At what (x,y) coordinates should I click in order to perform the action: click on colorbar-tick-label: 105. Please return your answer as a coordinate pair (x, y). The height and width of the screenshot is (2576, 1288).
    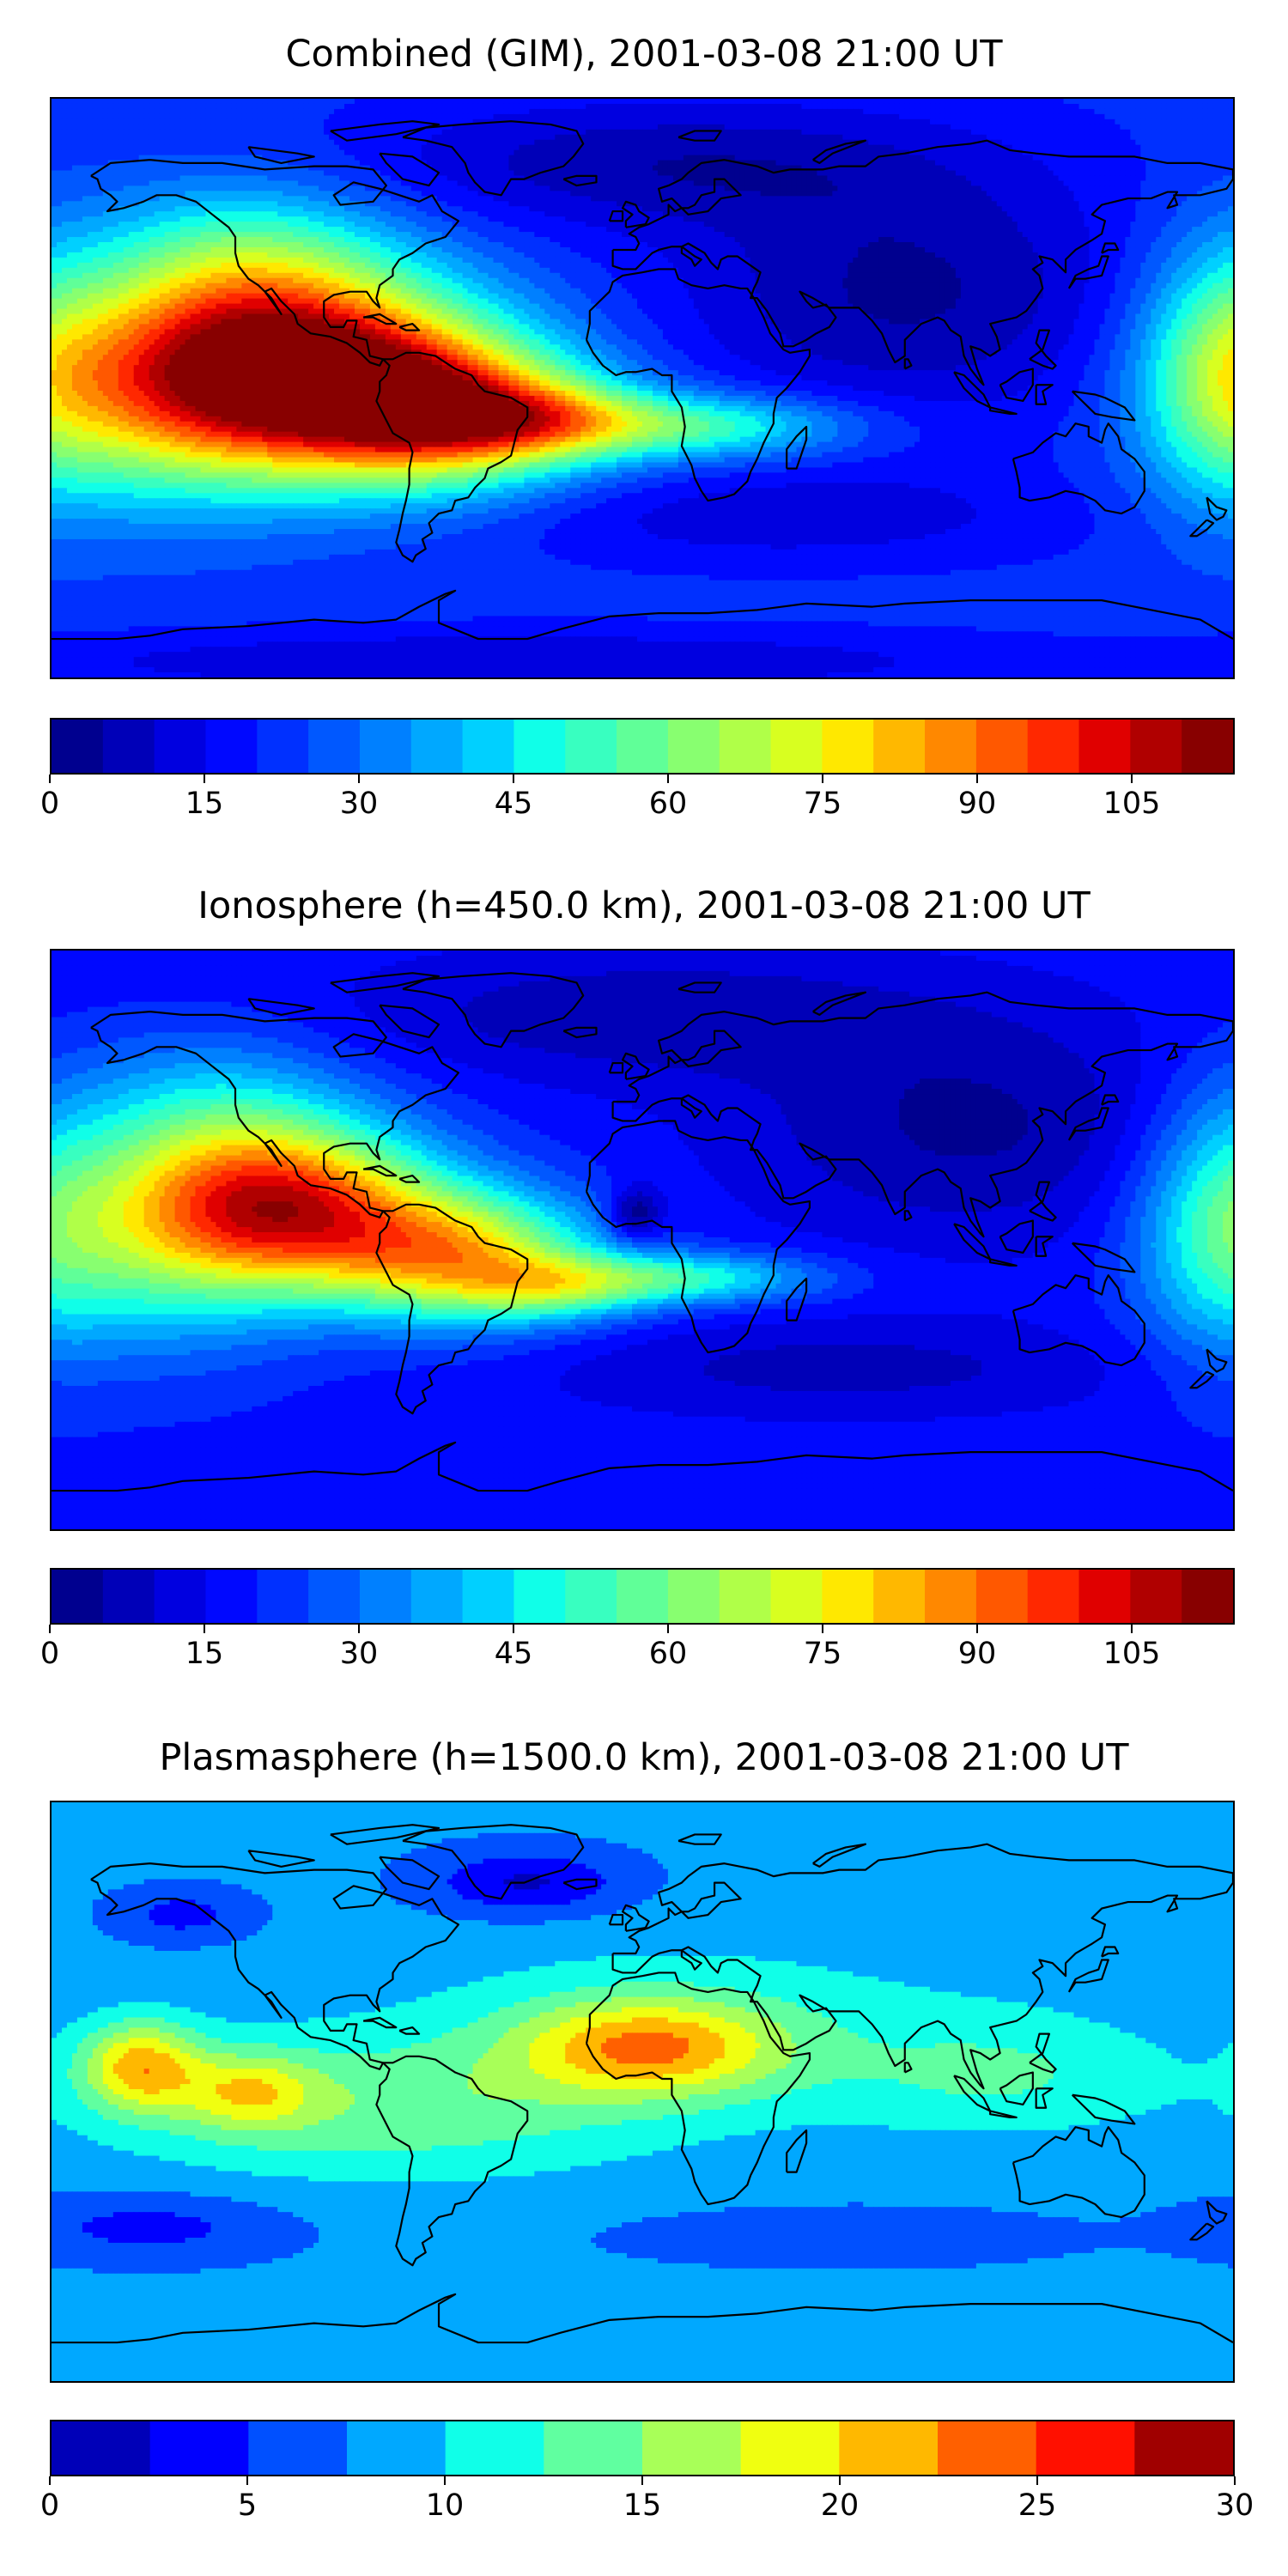
    Looking at the image, I should click on (1132, 1654).